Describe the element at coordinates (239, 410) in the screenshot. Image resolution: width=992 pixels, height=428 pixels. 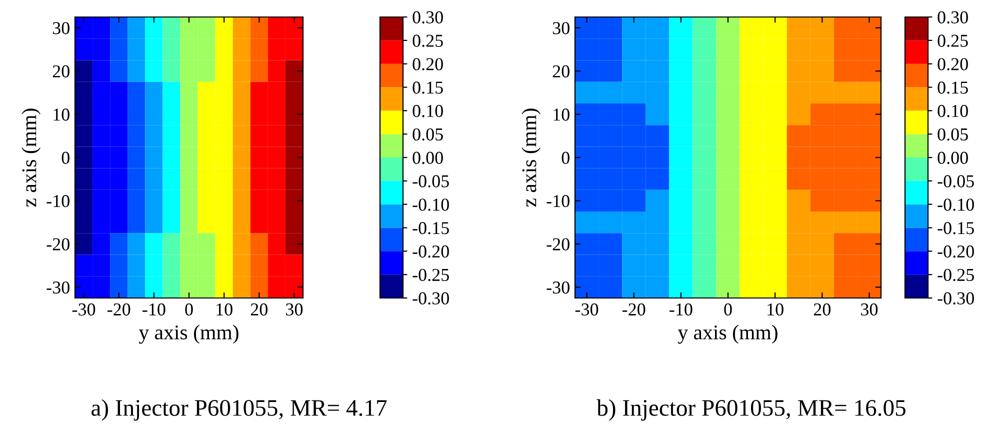
I see `text: a) Injector P601055, MR= 4.17` at that location.